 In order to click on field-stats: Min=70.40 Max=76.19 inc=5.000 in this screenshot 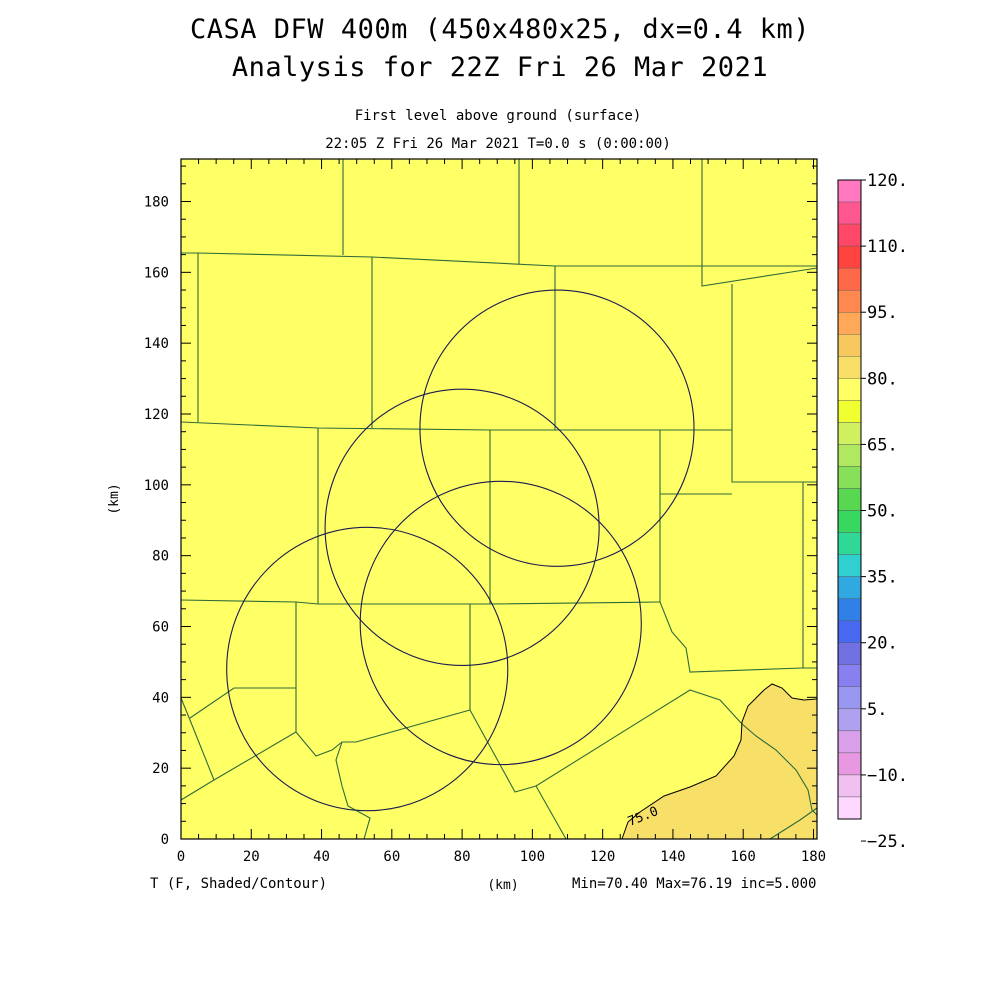, I will do `click(694, 884)`.